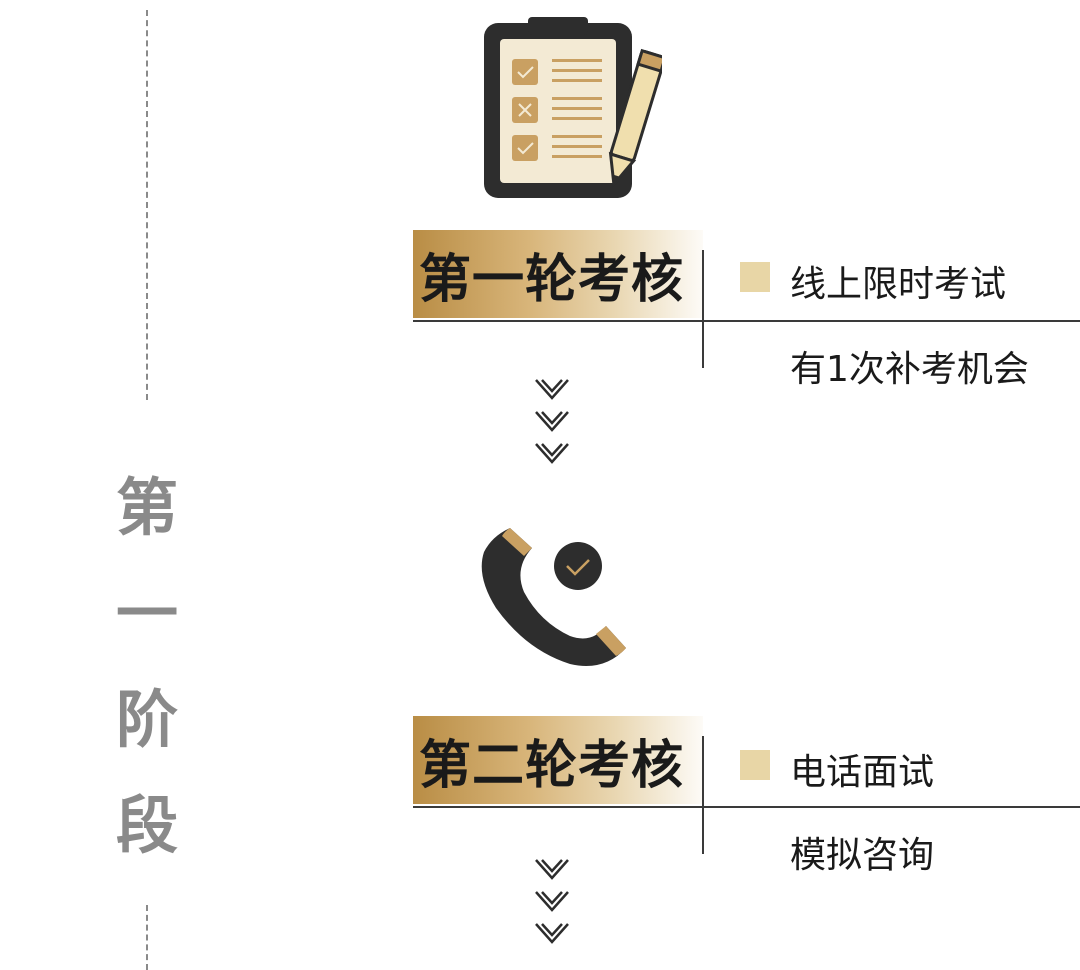 Image resolution: width=1080 pixels, height=970 pixels. Describe the element at coordinates (146, 613) in the screenshot. I see `stage-char: 一` at that location.